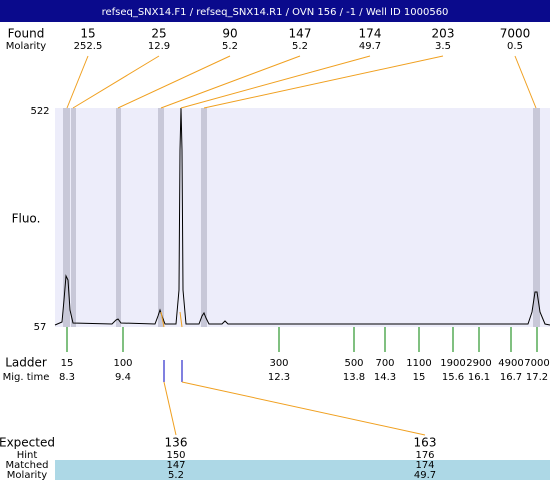 The image size is (550, 480). Describe the element at coordinates (478, 363) in the screenshot. I see `ladder-size: 2900` at that location.